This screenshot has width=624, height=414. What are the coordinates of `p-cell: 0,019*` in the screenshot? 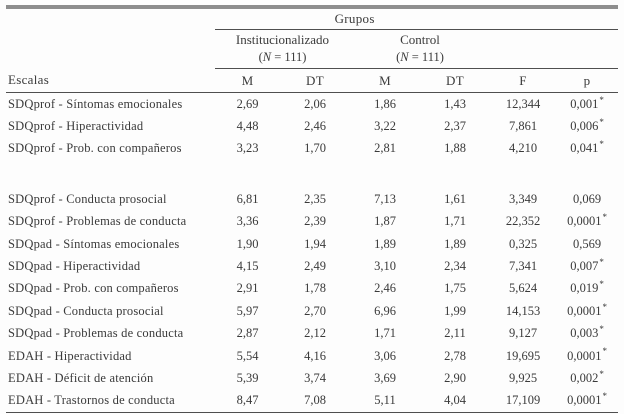 It's located at (587, 287).